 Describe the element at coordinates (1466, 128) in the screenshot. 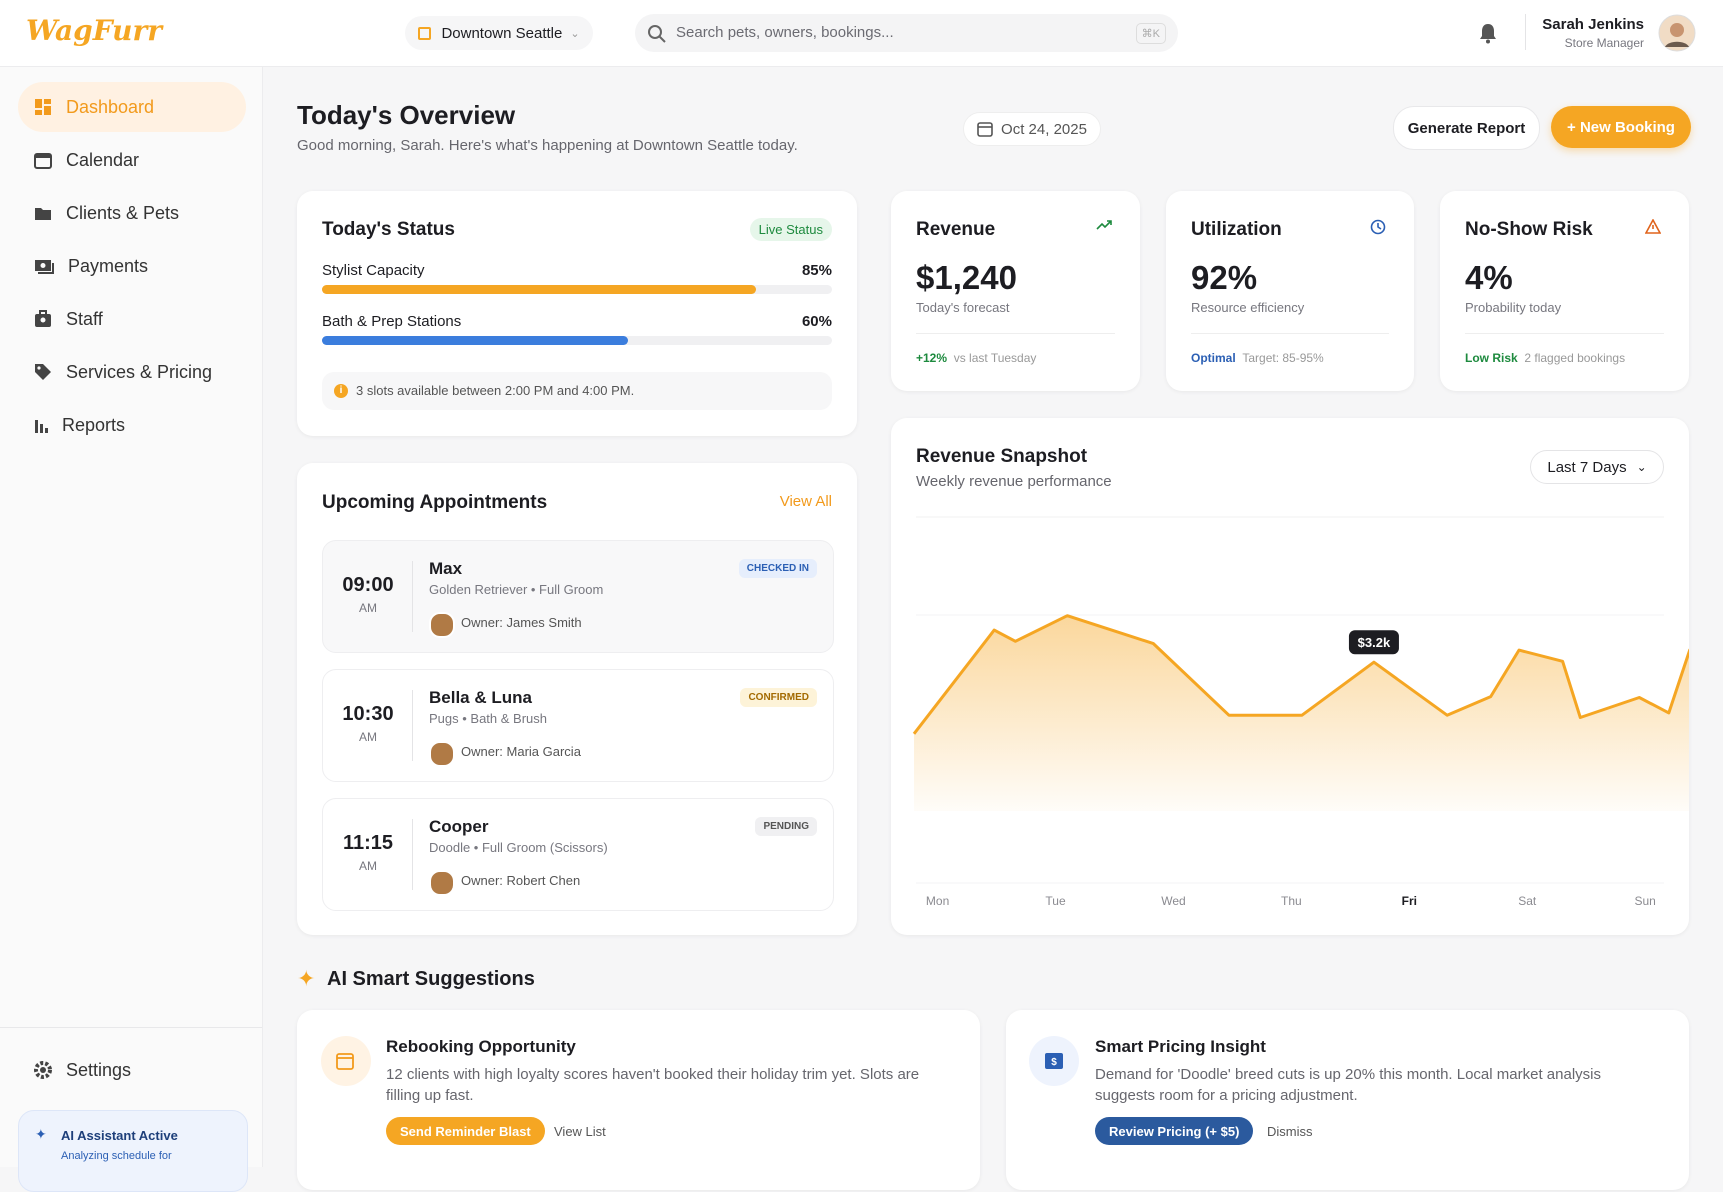

I see `generate-report-button: Generate Report` at that location.